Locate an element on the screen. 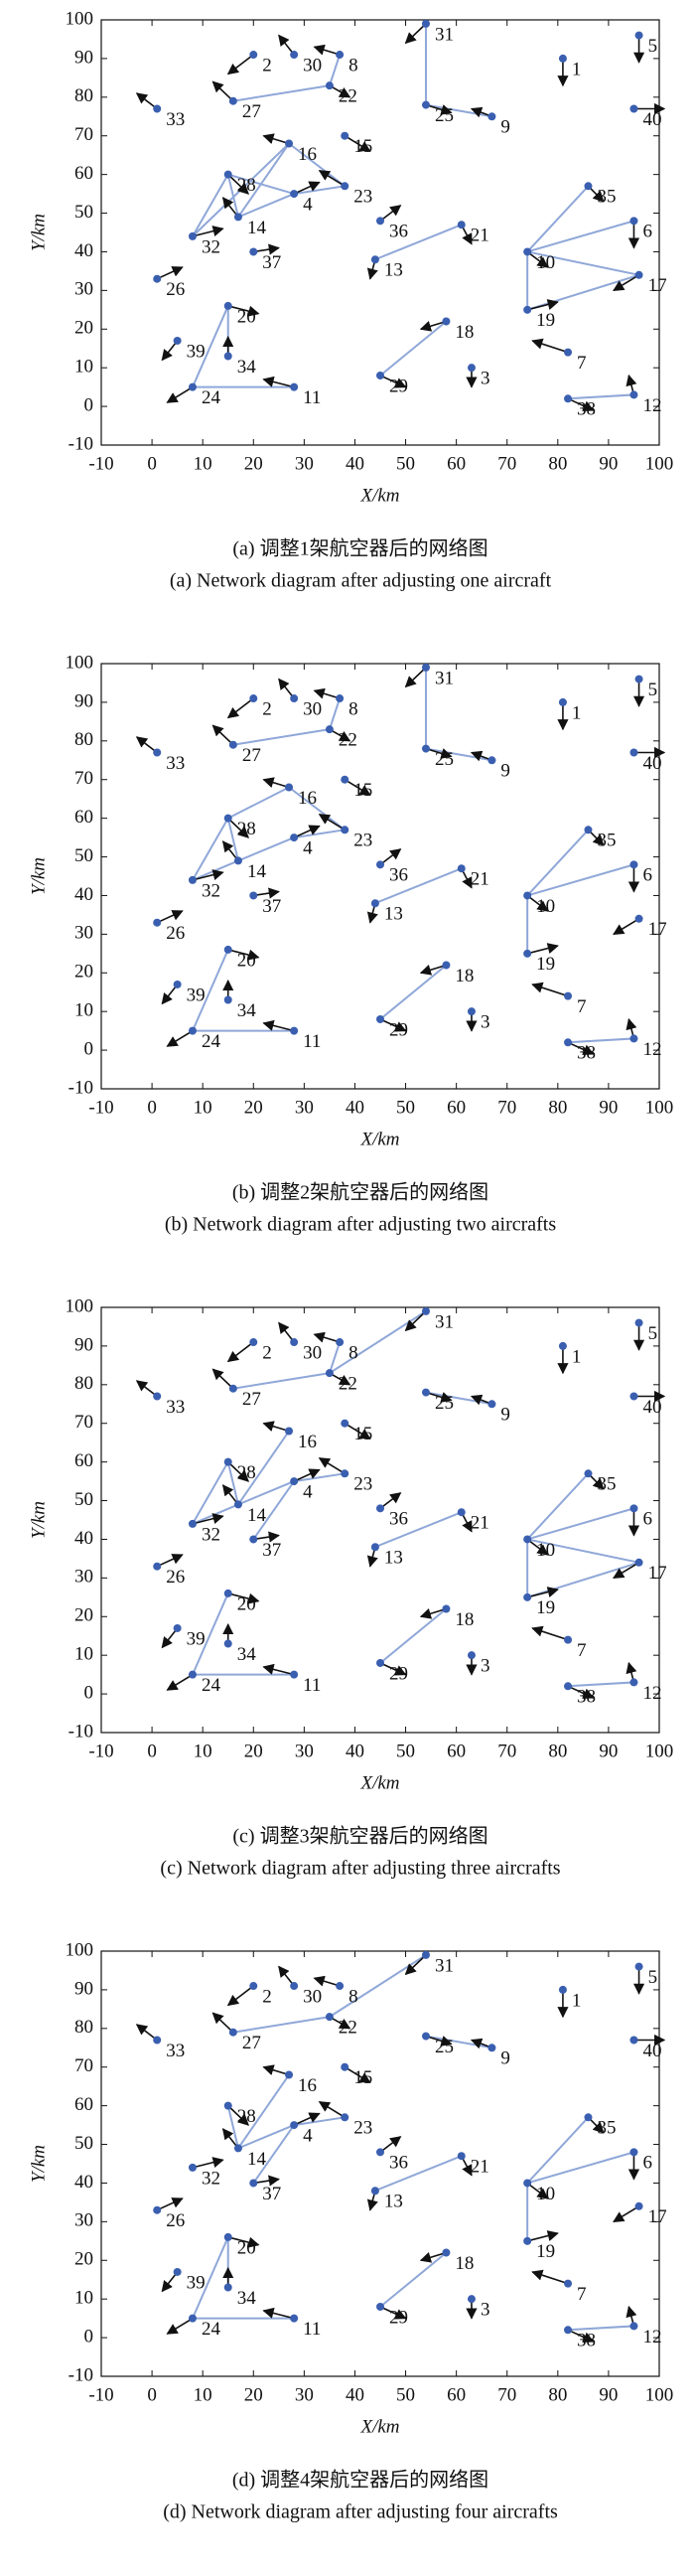 This screenshot has width=695, height=2576. x-tick-label: 0 is located at coordinates (152, 2394).